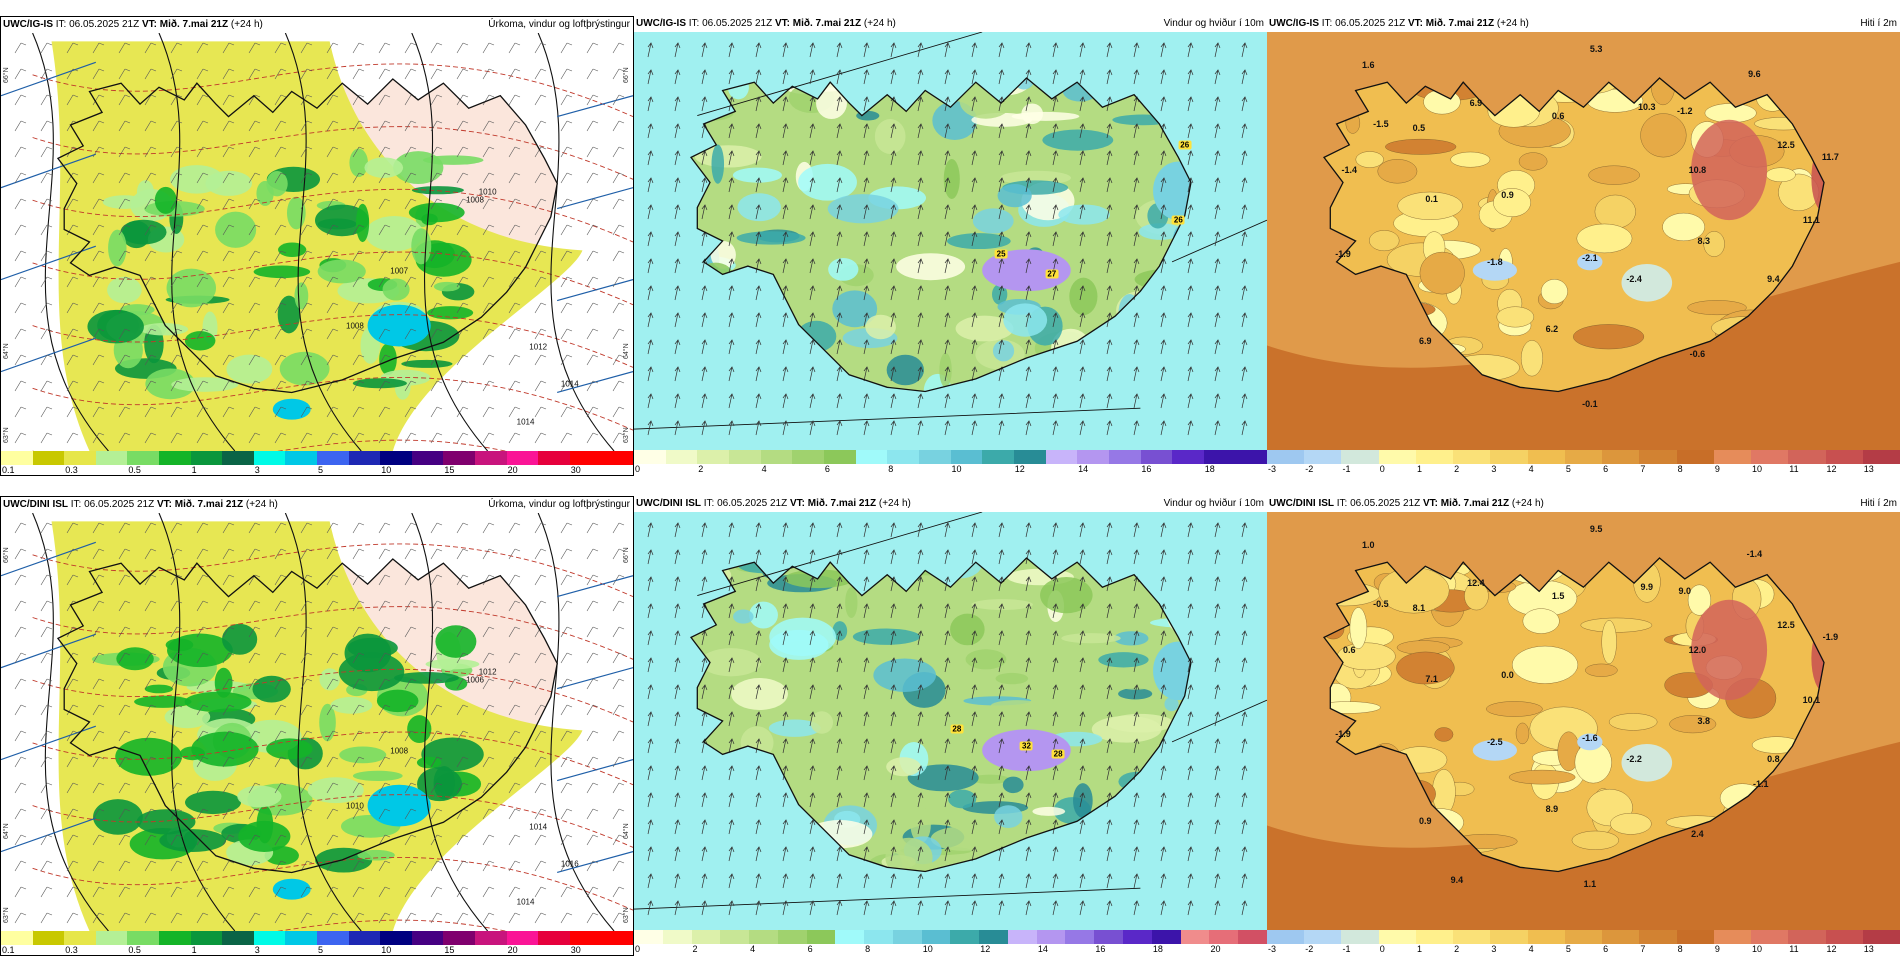 The height and width of the screenshot is (956, 1900). Describe the element at coordinates (1042, 949) in the screenshot. I see `colorbar-tick-label: 14` at that location.